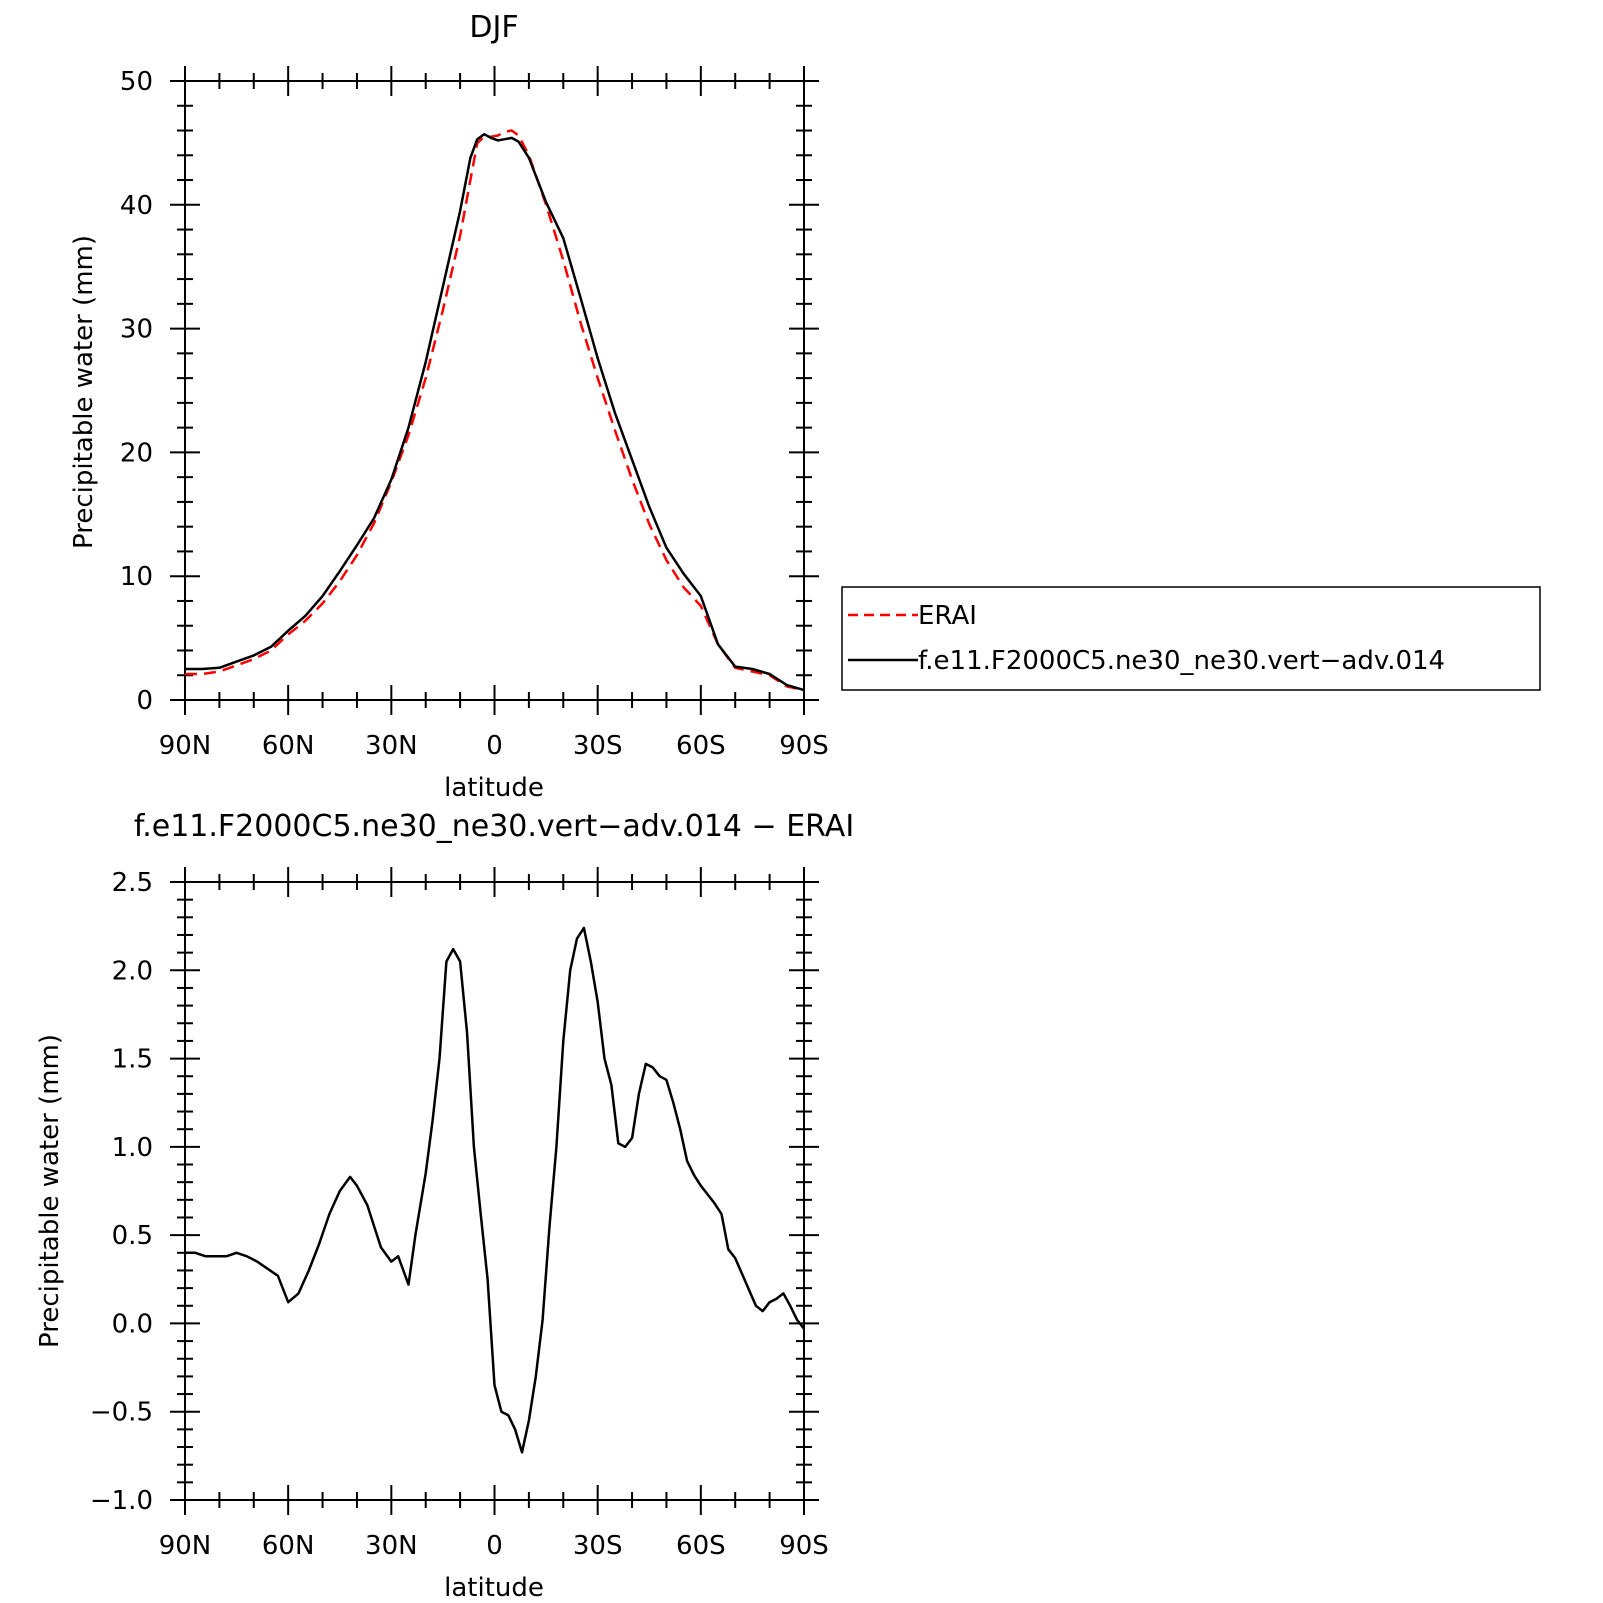 The width and height of the screenshot is (1603, 1603). I want to click on top-x-tick-label: 0, so click(494, 746).